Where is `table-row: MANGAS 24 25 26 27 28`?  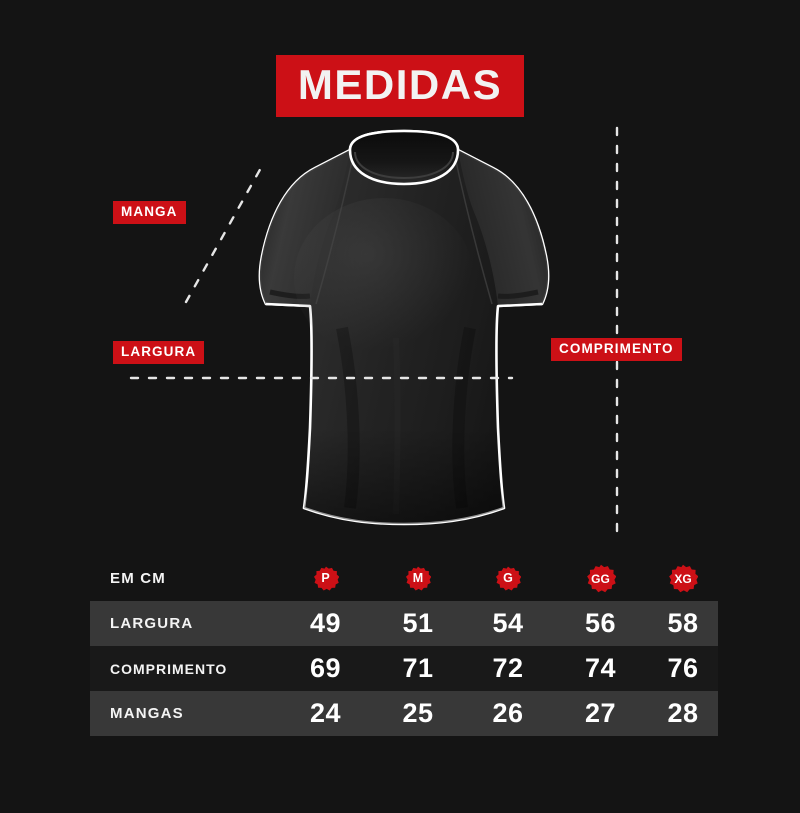
table-row: MANGAS 24 25 26 27 28 is located at coordinates (404, 713).